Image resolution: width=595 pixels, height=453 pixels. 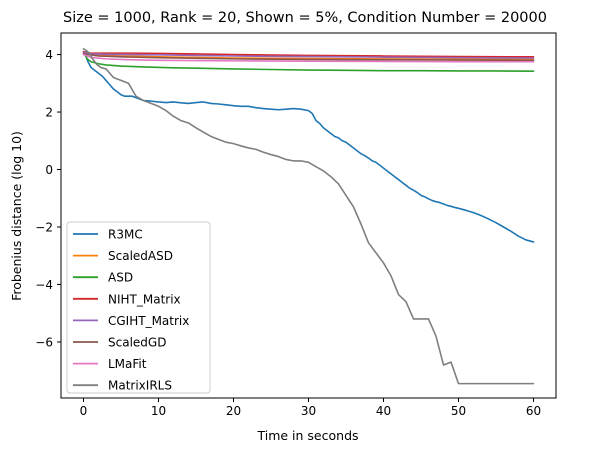 I want to click on legend-label: CGIHT_Matrix, so click(x=148, y=321).